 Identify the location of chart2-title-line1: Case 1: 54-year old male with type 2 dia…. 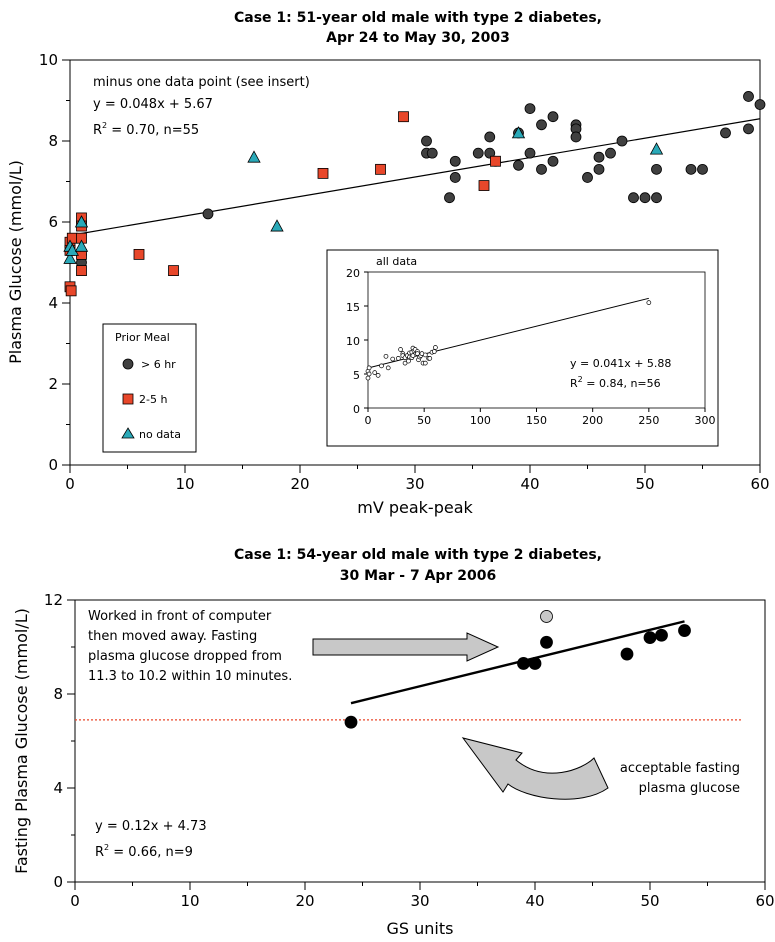
(418, 555).